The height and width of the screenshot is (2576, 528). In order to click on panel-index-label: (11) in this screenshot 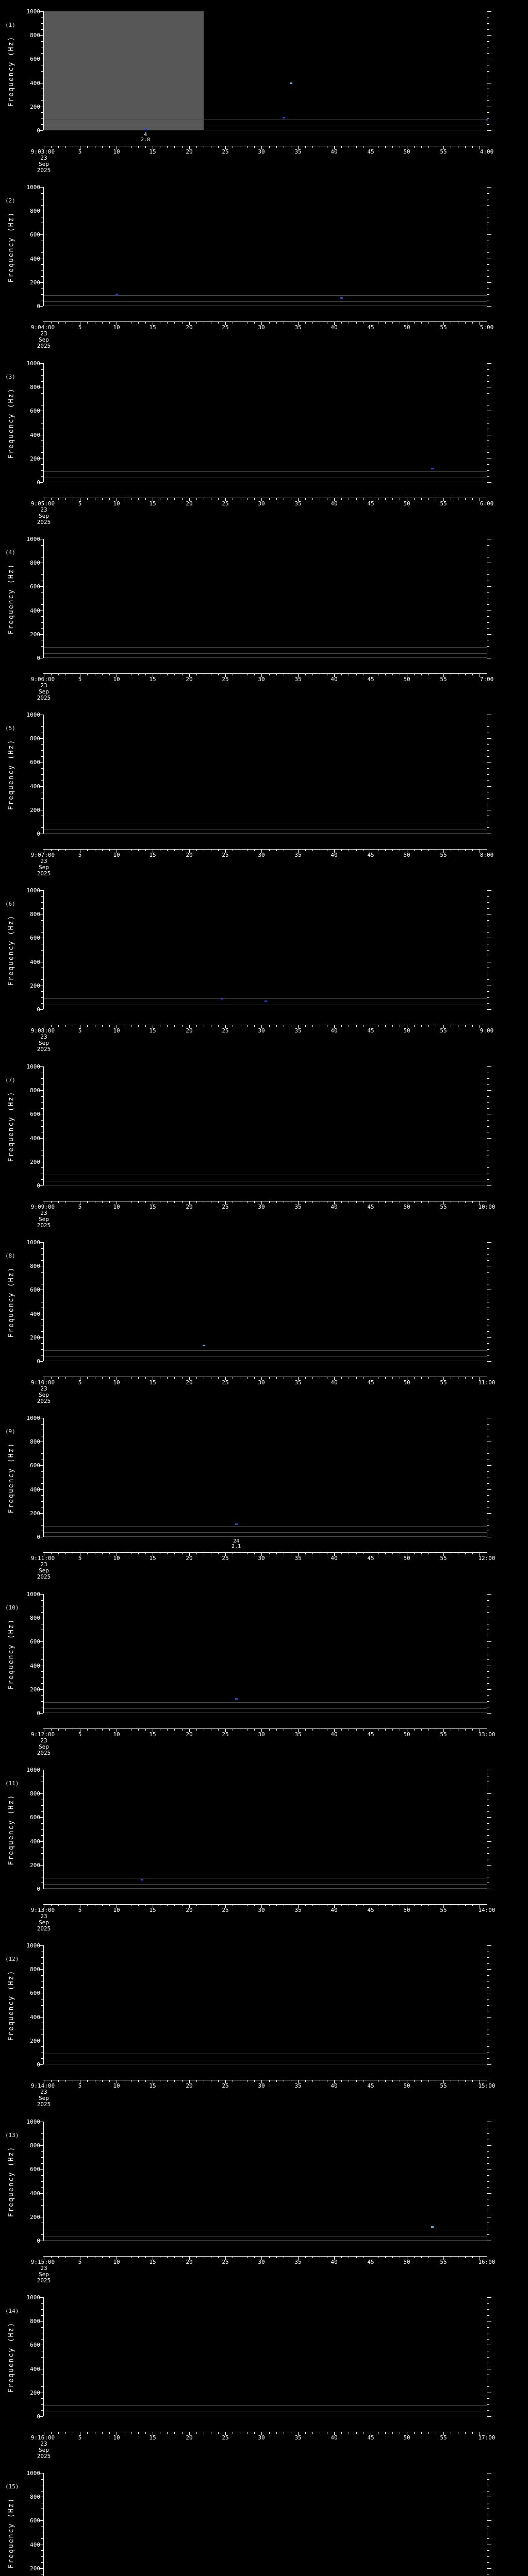, I will do `click(12, 1783)`.